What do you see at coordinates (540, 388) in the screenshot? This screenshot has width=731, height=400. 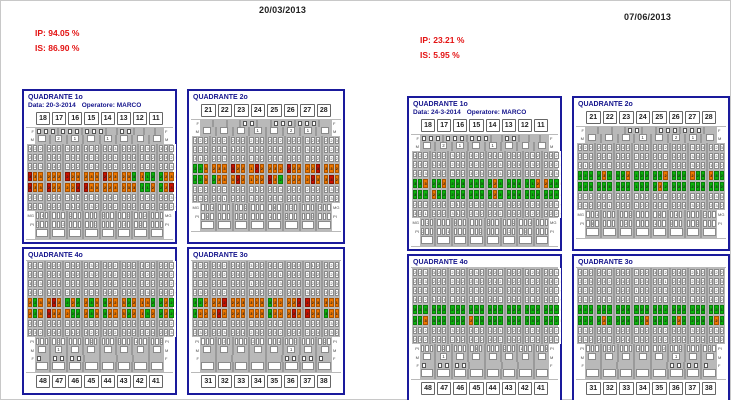 I see `tooth-number: 41` at bounding box center [540, 388].